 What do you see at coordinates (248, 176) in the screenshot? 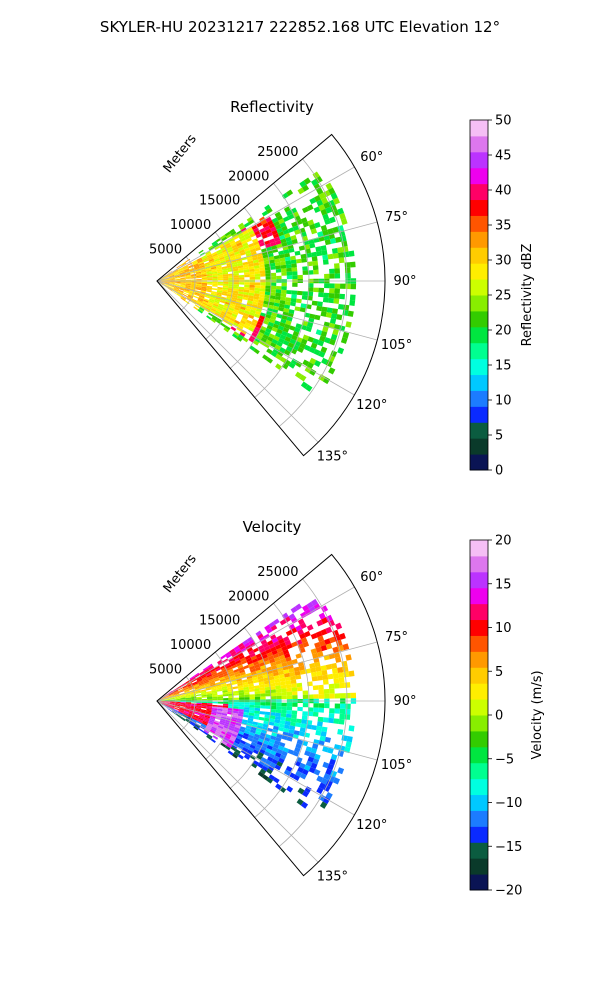
I see `radial-tick-label: 20000` at bounding box center [248, 176].